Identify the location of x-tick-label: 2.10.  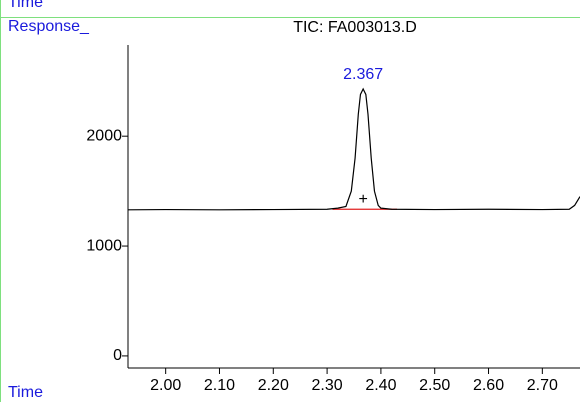
(219, 385).